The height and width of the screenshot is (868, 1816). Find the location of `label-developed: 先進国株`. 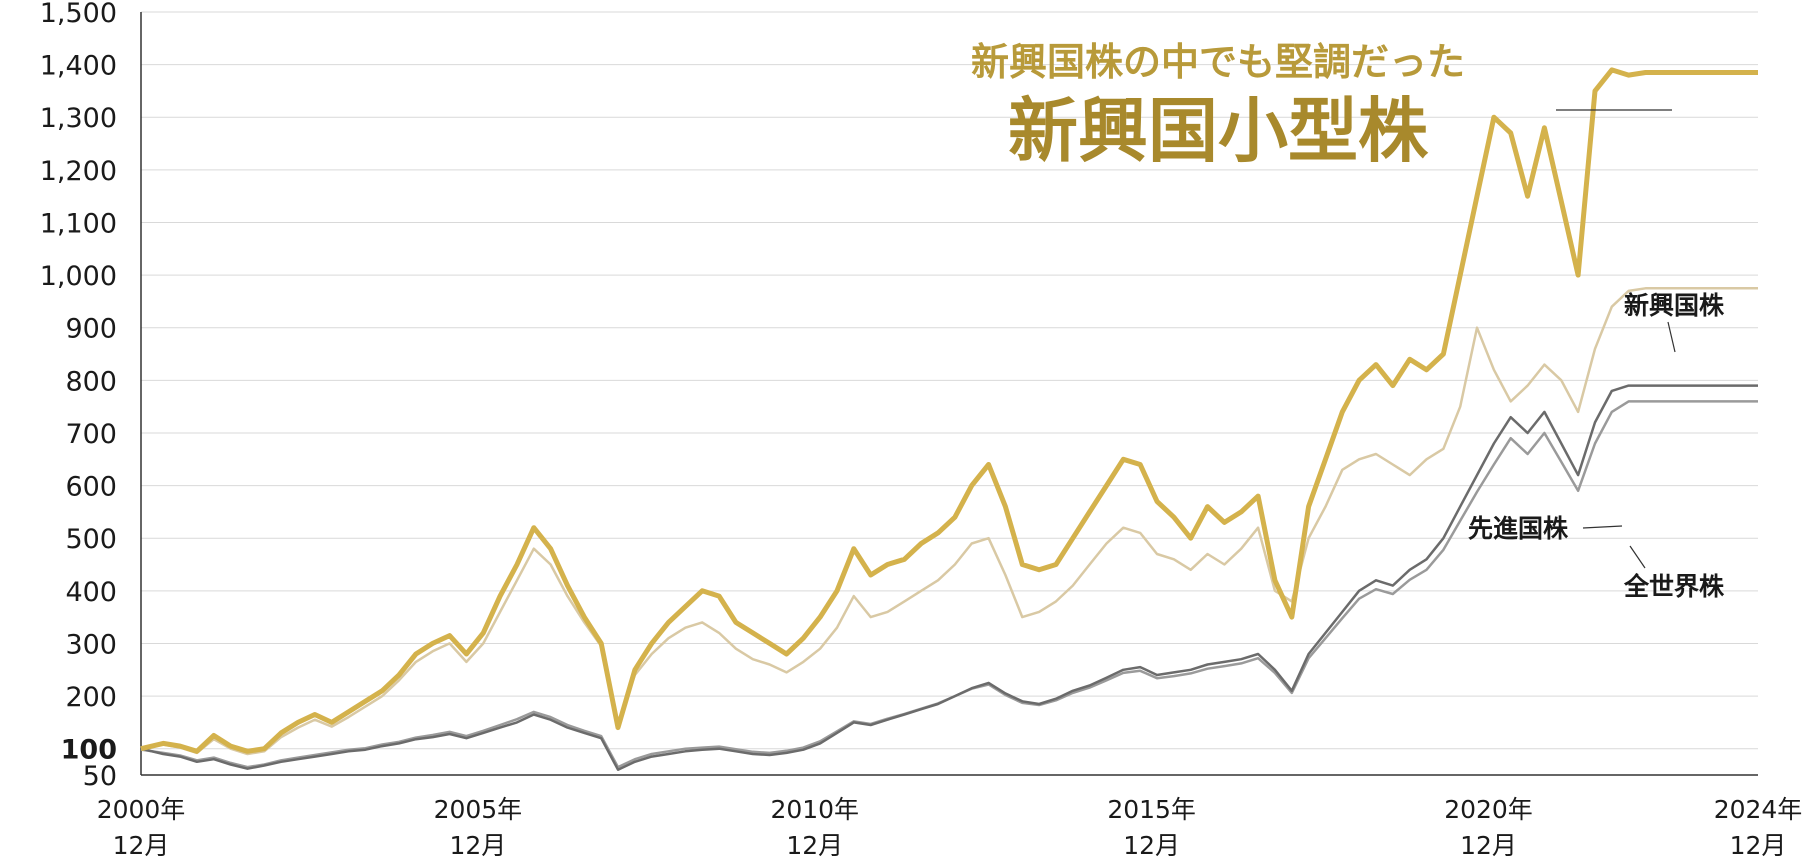

label-developed: 先進国株 is located at coordinates (1518, 528).